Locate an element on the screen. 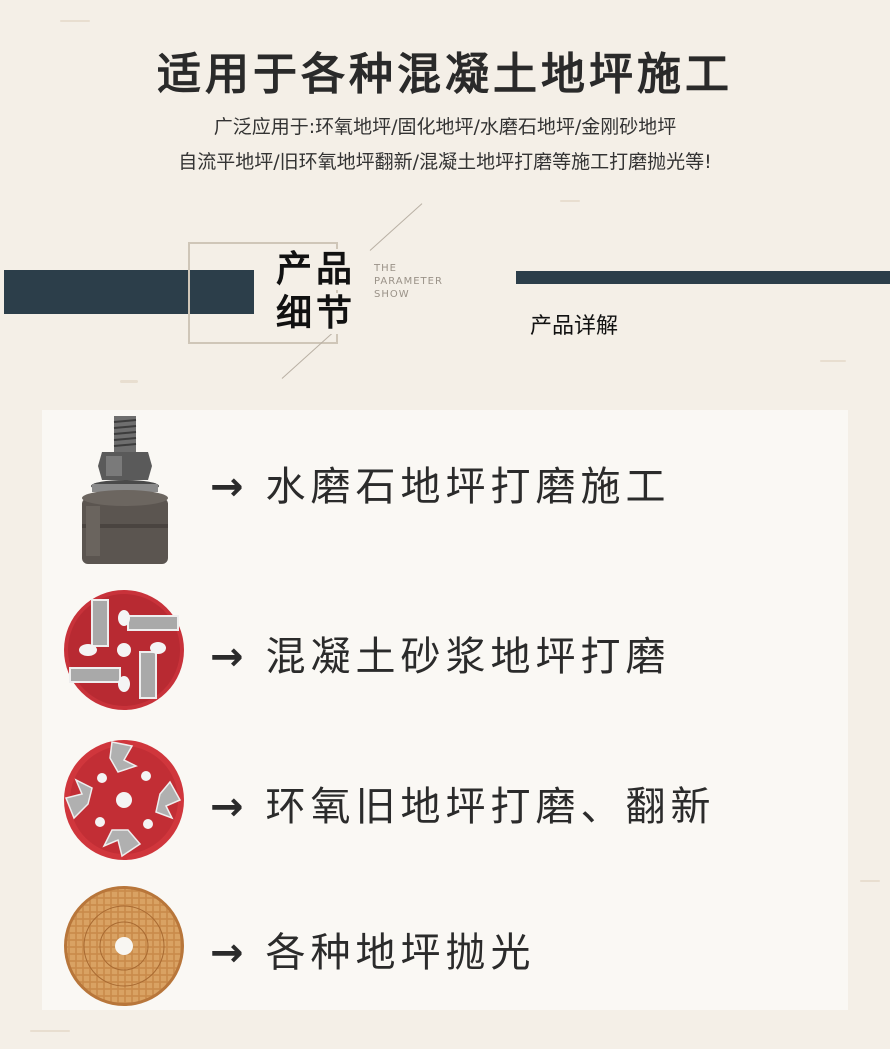 The width and height of the screenshot is (890, 1049). accent-bar-right is located at coordinates (703, 277).